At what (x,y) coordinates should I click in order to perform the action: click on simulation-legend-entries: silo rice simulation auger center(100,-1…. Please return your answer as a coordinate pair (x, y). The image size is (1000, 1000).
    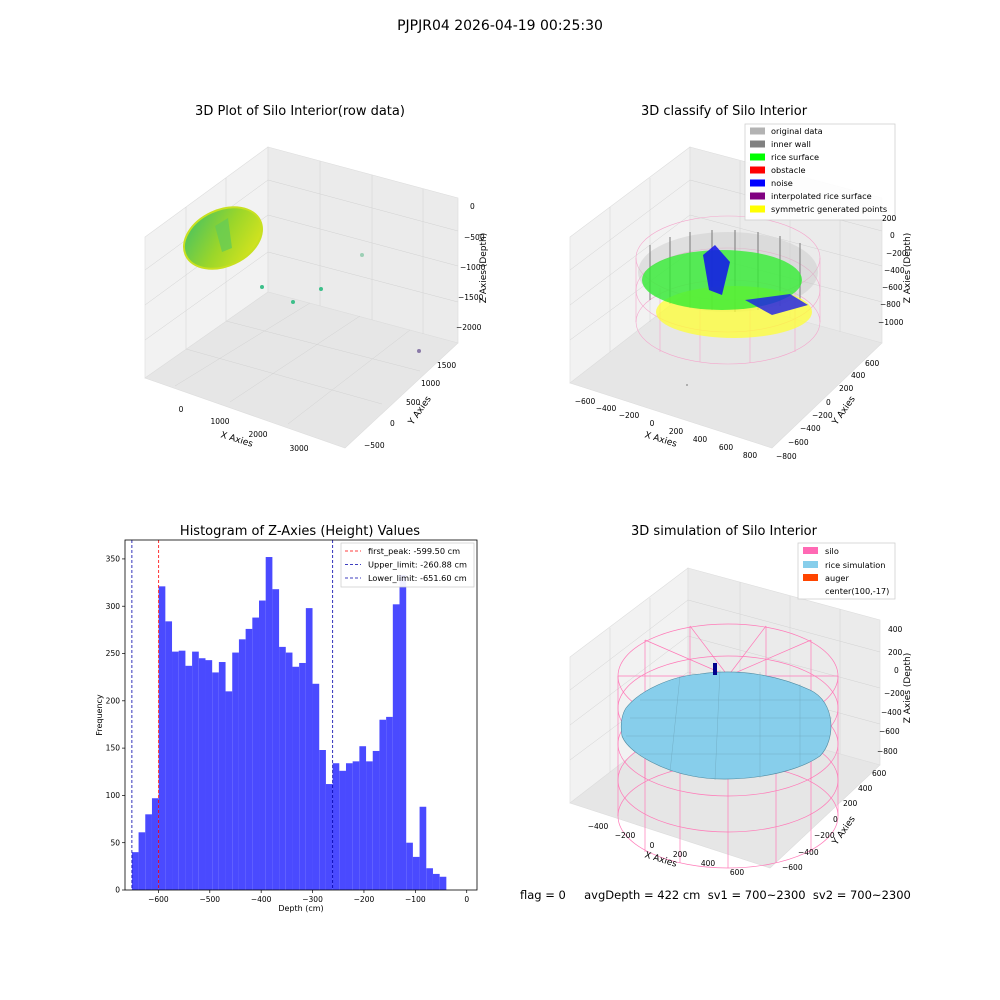
    Looking at the image, I should click on (846, 571).